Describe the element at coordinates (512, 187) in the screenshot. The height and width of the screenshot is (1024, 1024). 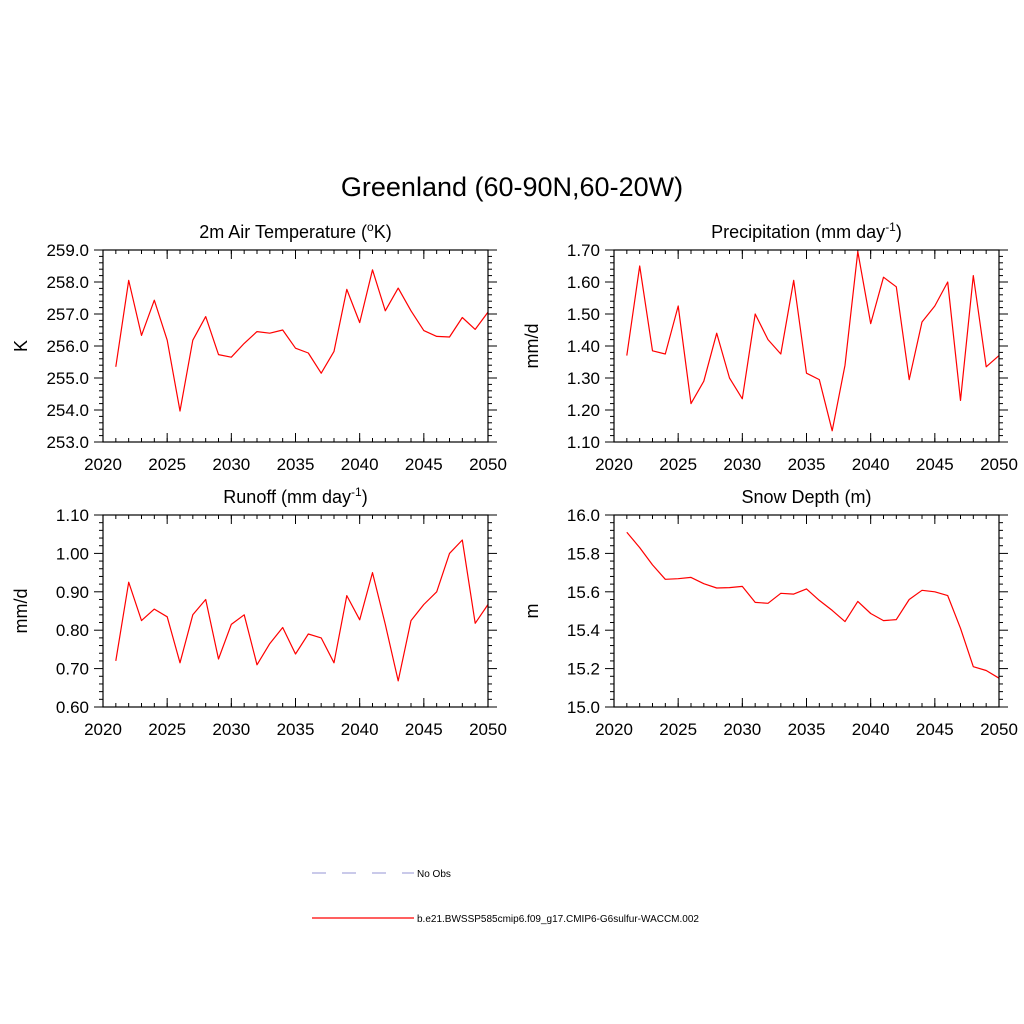
I see `figure-title: Greenland (60-90N,60-20W)` at that location.